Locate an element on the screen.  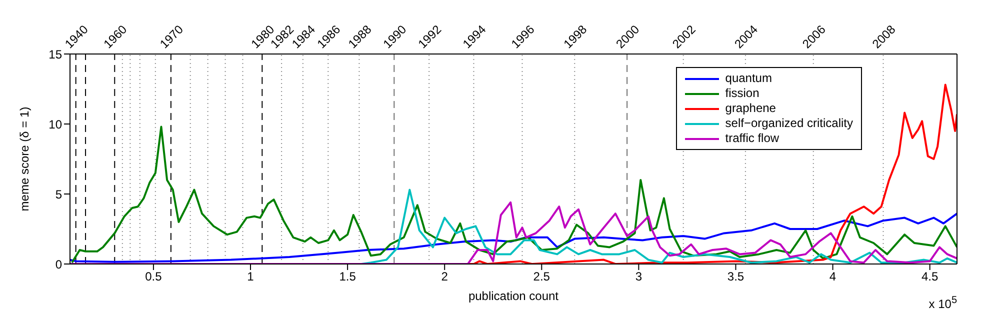
y-axis-title: meme score (δ = 1) is located at coordinates (24, 159).